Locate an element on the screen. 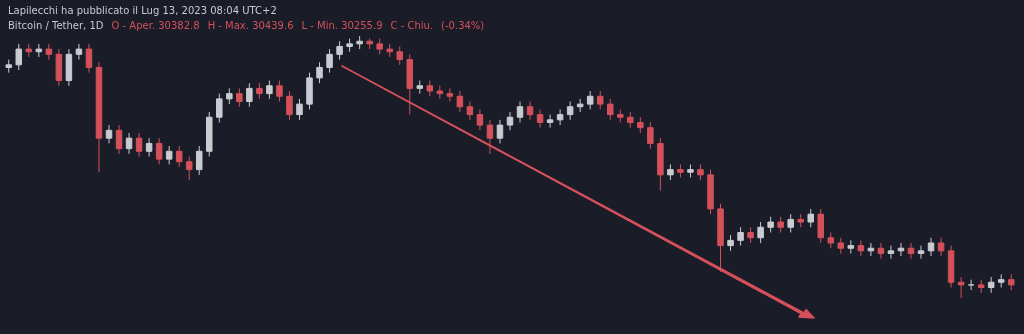 The width and height of the screenshot is (1024, 334). text: L - Min. 30255.9 is located at coordinates (342, 25).